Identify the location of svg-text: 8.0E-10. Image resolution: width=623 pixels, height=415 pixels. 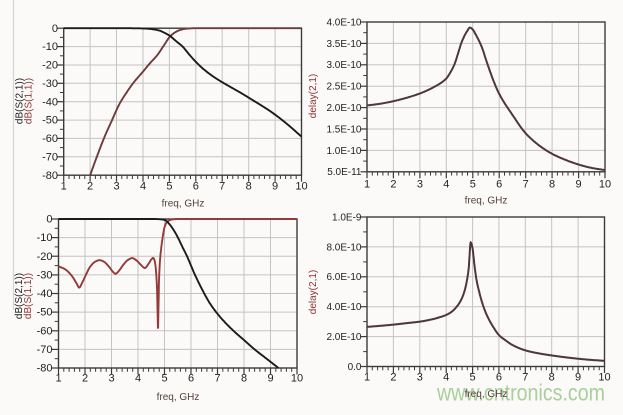
(343, 247).